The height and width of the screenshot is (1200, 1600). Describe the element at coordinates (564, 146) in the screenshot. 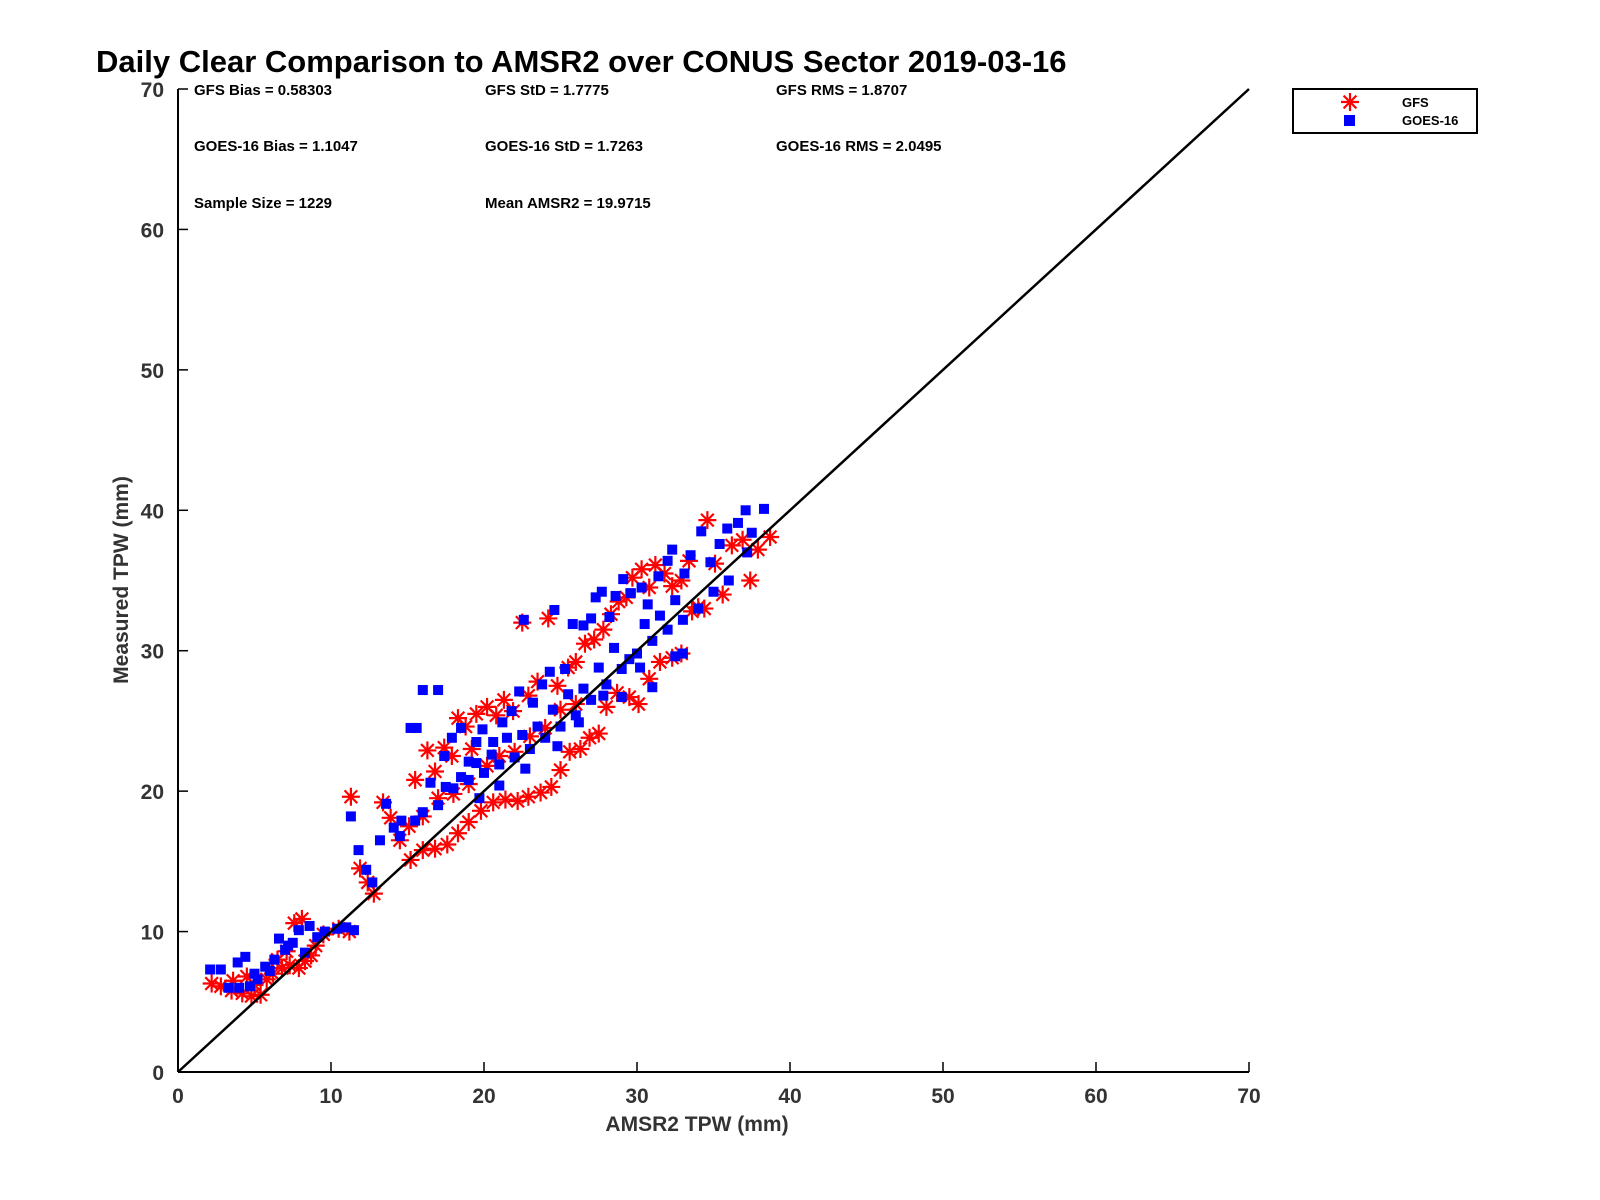

I see `stat-text: GOES-16 StD = 1.7263` at that location.